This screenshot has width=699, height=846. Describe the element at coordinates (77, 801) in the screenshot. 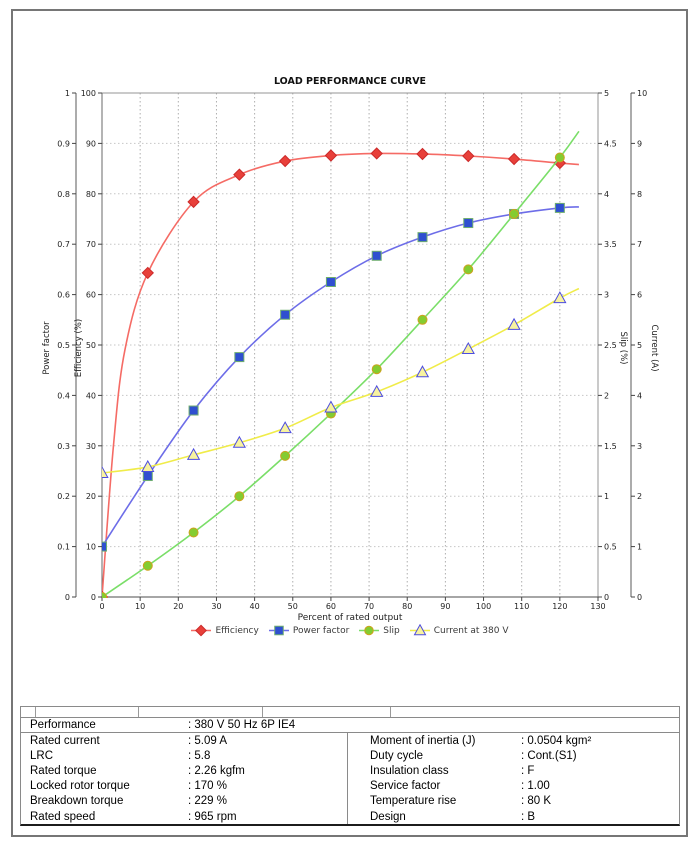

I see `row-label: Breakdown torque` at that location.